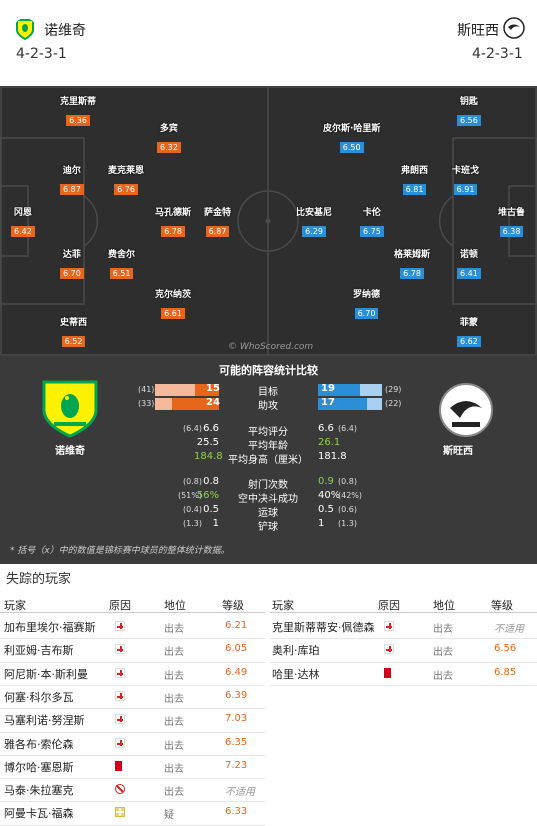 The image size is (537, 826). What do you see at coordinates (465, 181) in the screenshot?
I see `away-player: 卡班戈 6.91` at bounding box center [465, 181].